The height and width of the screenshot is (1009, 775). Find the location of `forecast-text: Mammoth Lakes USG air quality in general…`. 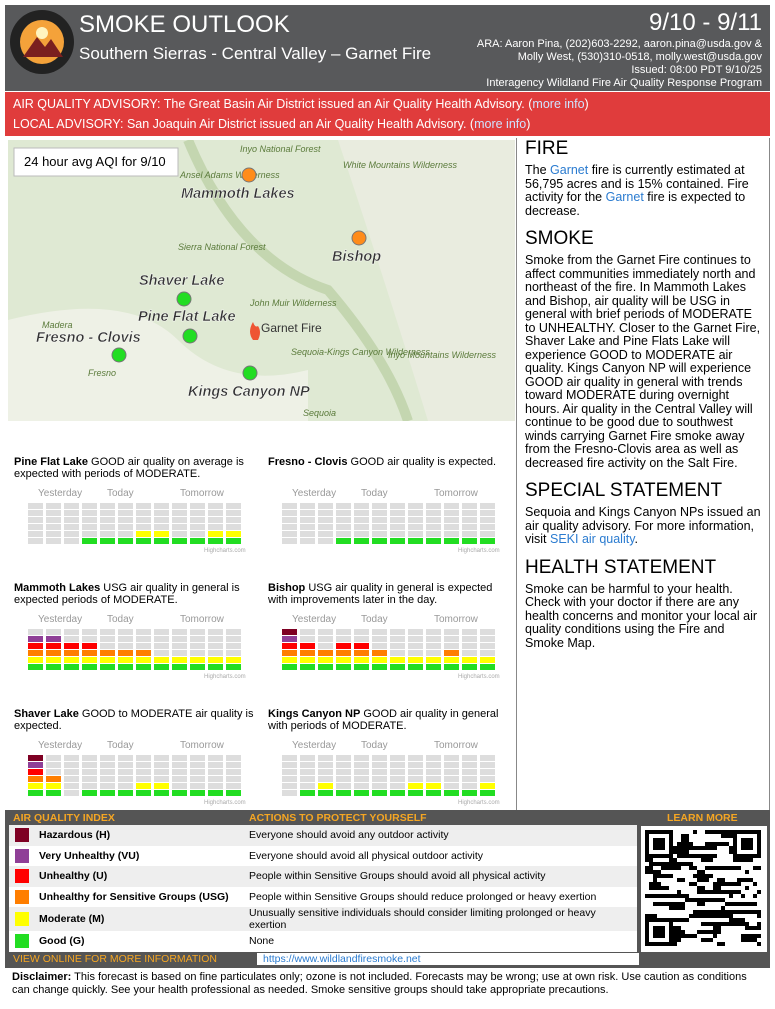

forecast-text: Mammoth Lakes USG air quality in general… is located at coordinates (136, 595).